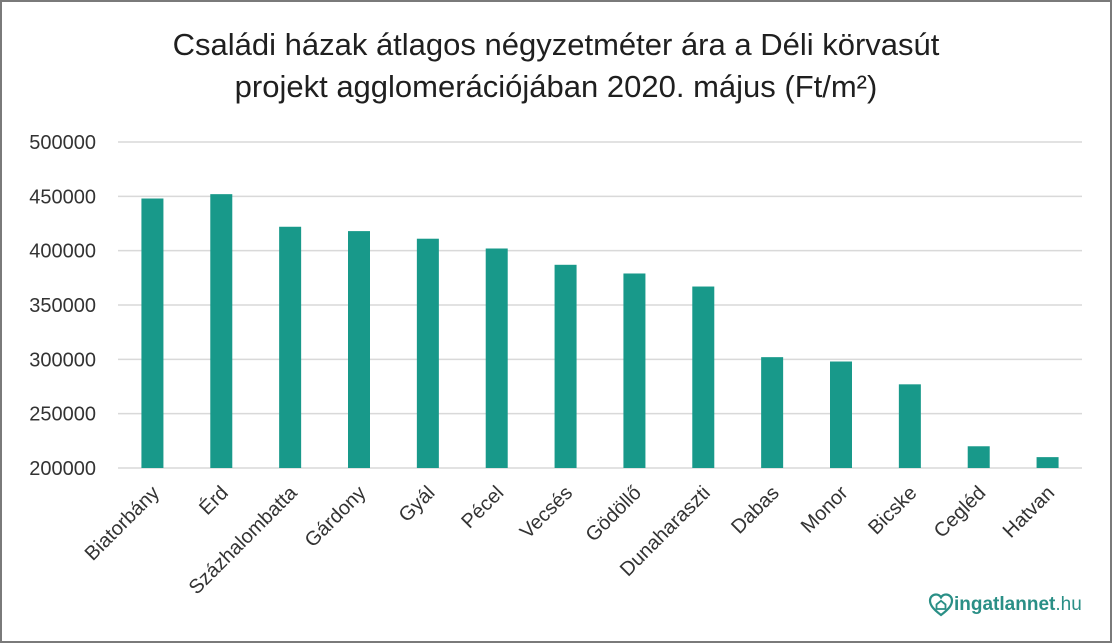 Image resolution: width=1112 pixels, height=643 pixels. Describe the element at coordinates (62, 252) in the screenshot. I see `y-tick-label: 400000` at that location.